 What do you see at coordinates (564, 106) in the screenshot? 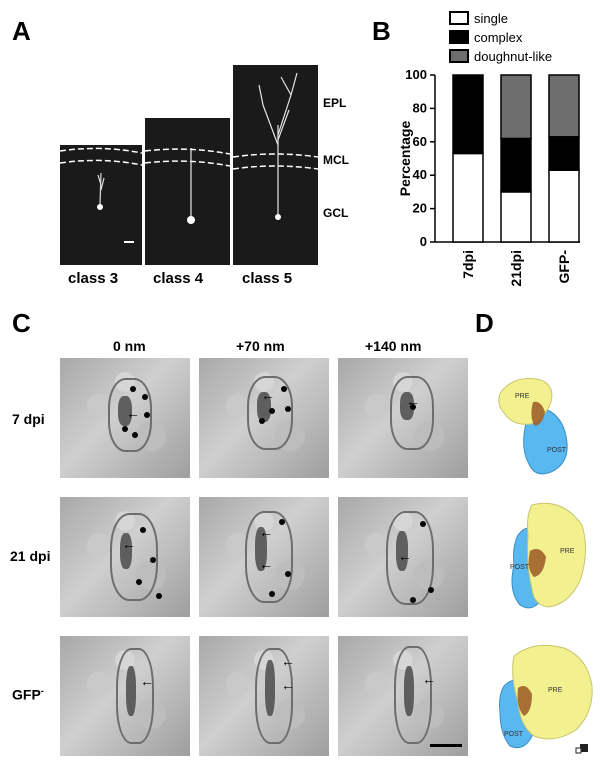
I see `bar-GFP--doughnut-like` at bounding box center [564, 106].